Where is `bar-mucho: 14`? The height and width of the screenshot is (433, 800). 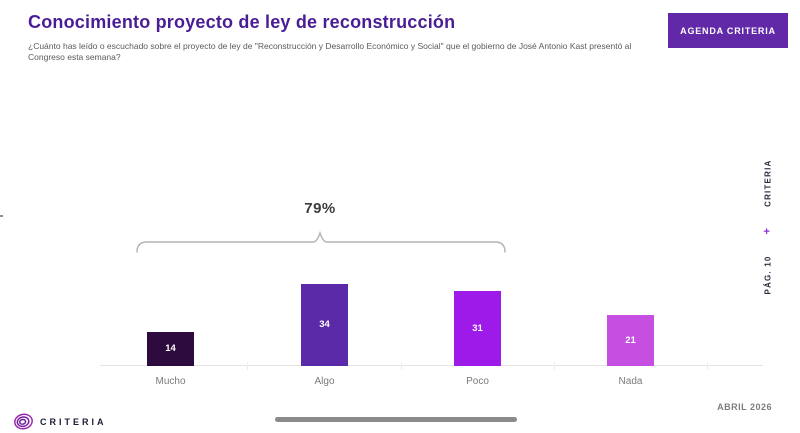
bar-mucho: 14 is located at coordinates (170, 348).